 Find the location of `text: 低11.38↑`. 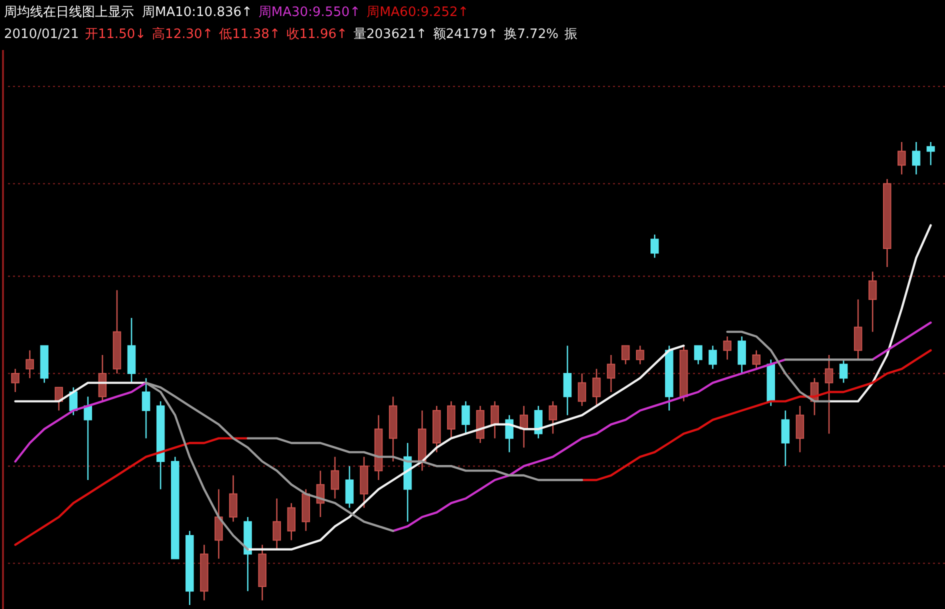

text: 低11.38↑ is located at coordinates (249, 34).